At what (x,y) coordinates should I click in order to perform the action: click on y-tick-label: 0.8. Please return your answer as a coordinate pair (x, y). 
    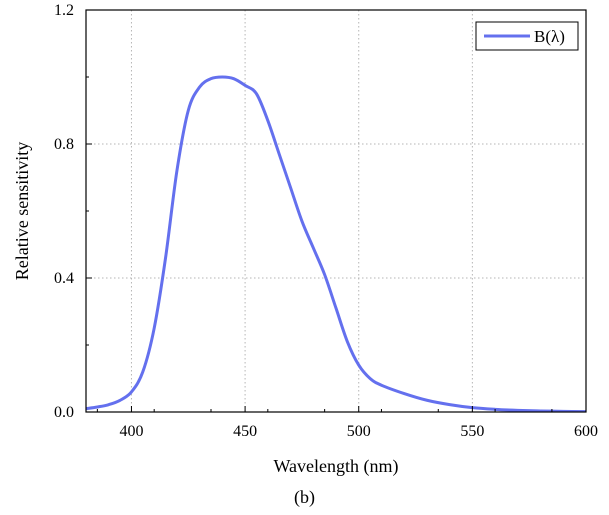
    Looking at the image, I should click on (64, 144).